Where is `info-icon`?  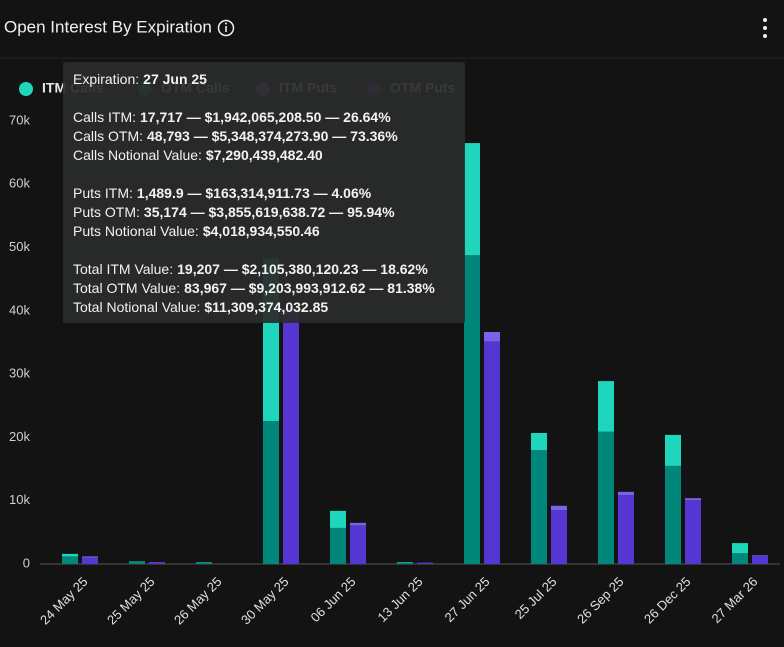
info-icon is located at coordinates (226, 28).